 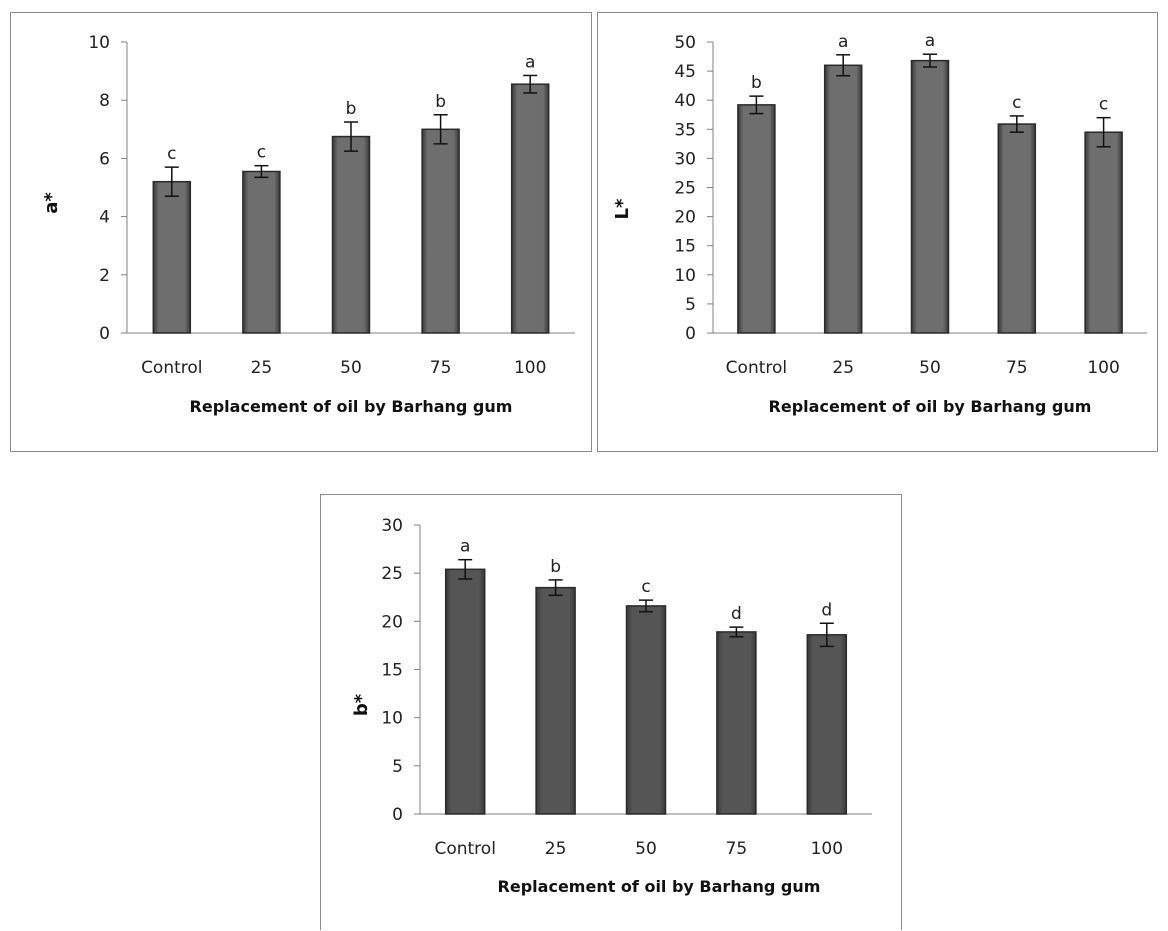 What do you see at coordinates (685, 101) in the screenshot?
I see `y-tick-label: 40` at bounding box center [685, 101].